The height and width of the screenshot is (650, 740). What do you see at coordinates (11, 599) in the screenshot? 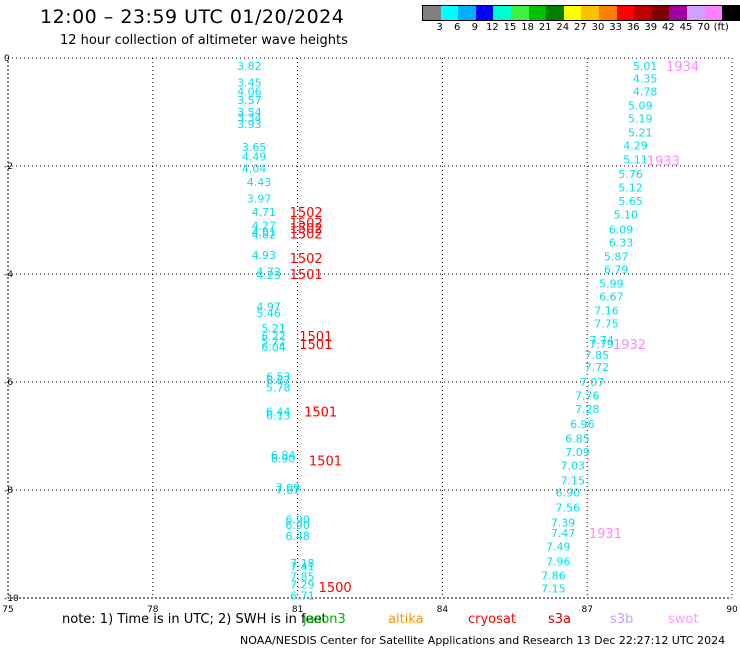
I see `y-tick-label: -10` at bounding box center [11, 599].